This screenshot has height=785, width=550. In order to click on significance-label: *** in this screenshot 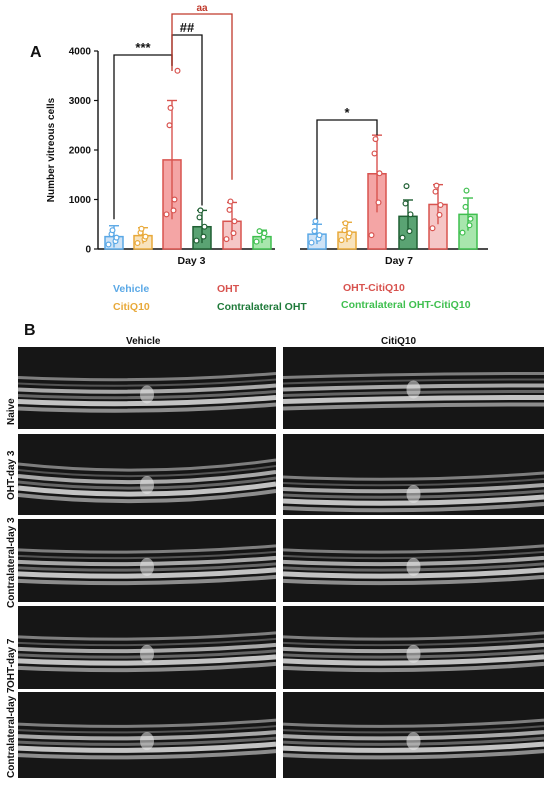, I will do `click(143, 47)`.